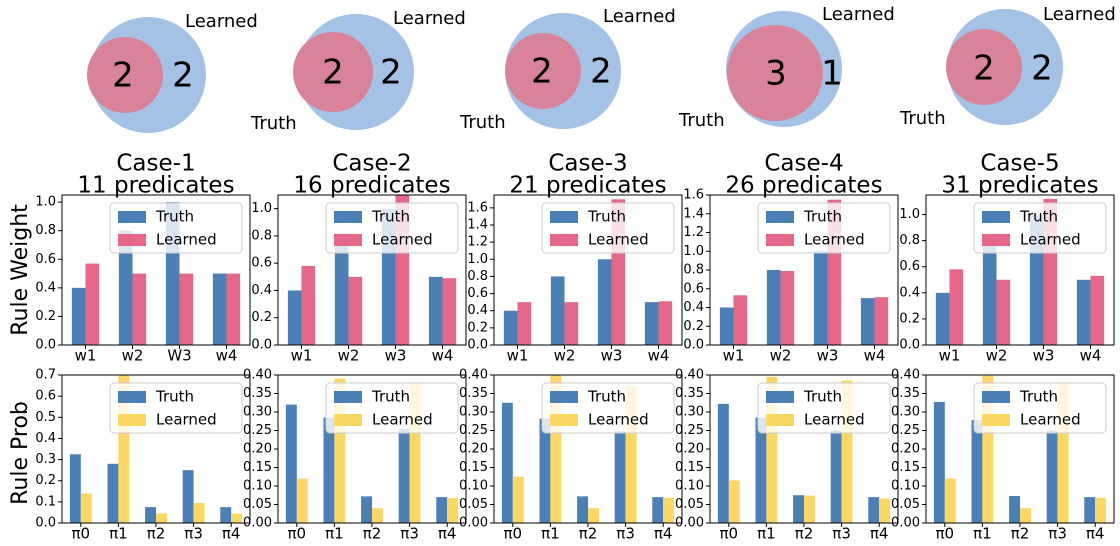 The image size is (1120, 546). I want to click on y-tick-label: 0.20, so click(905, 449).